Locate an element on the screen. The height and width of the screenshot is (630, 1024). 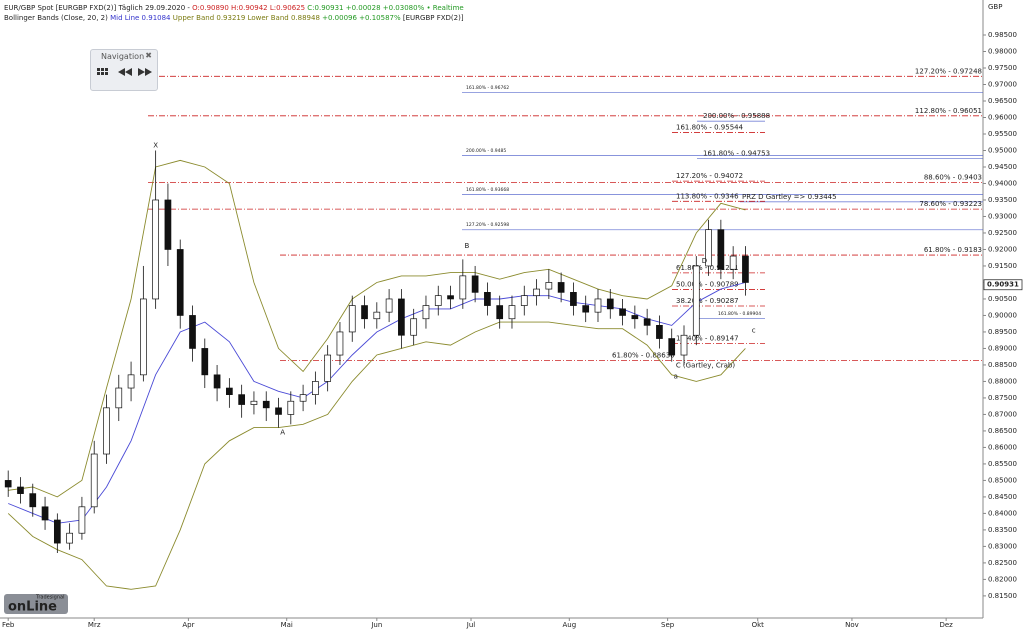
fib-label: 78.60% - 0.93223 is located at coordinates (950, 204).